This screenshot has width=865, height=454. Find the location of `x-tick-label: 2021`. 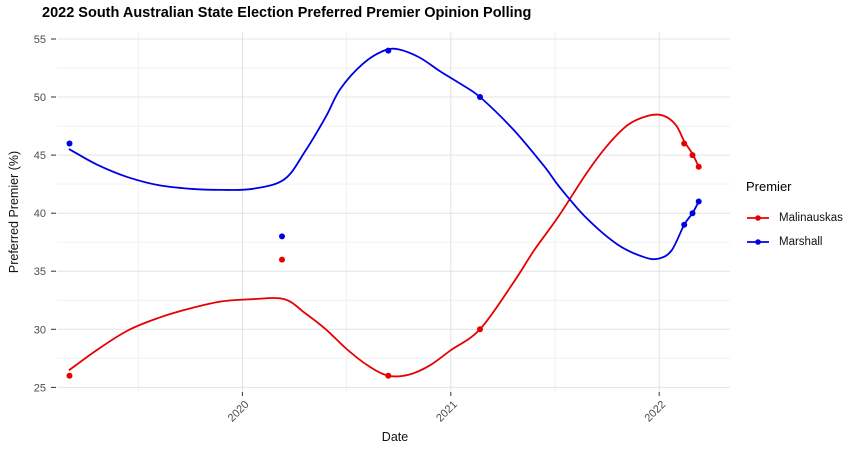

x-tick-label: 2021 is located at coordinates (447, 412).